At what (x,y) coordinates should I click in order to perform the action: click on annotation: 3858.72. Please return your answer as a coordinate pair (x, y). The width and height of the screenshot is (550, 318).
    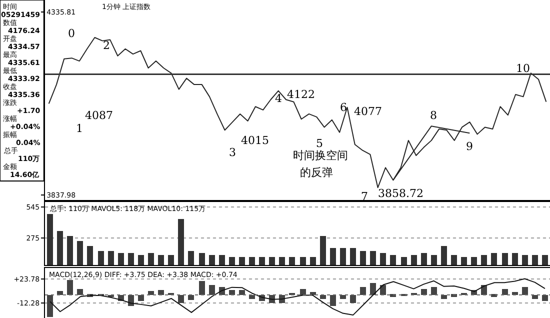
    Looking at the image, I should click on (401, 193).